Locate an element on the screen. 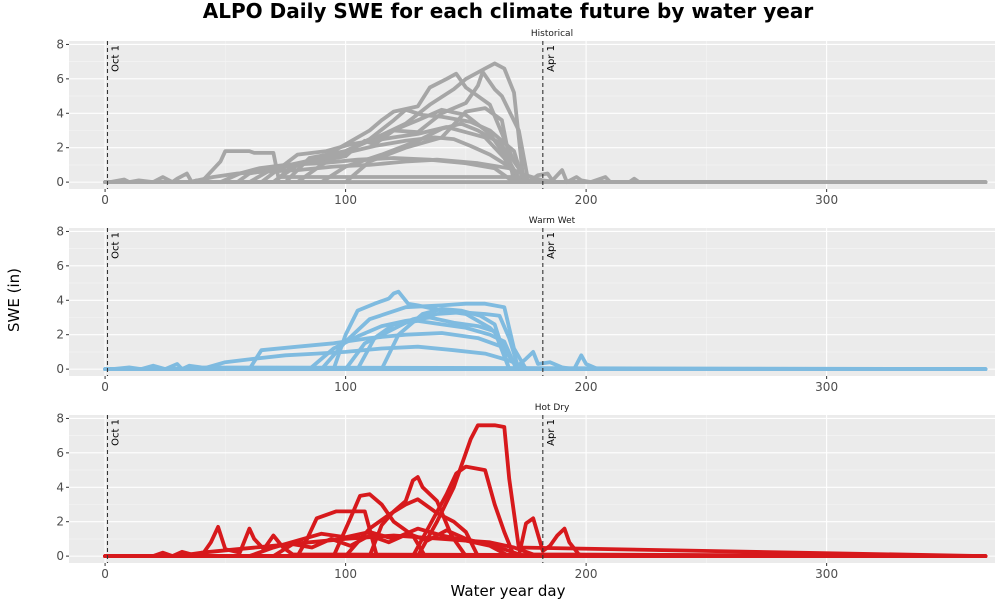 The image size is (1000, 600). y-axis-label: SWE (in) is located at coordinates (14, 300).